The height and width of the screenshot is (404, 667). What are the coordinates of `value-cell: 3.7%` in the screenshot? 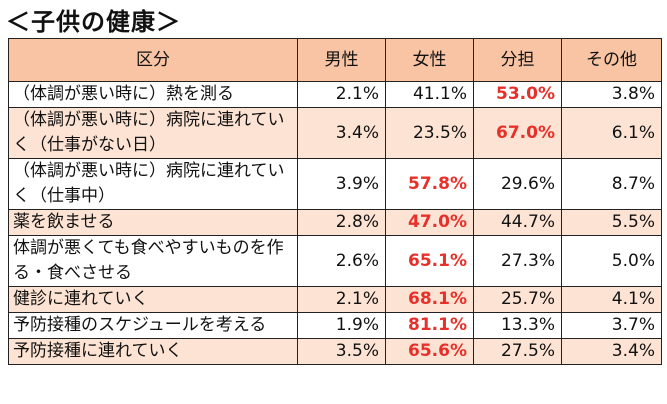 It's located at (611, 325).